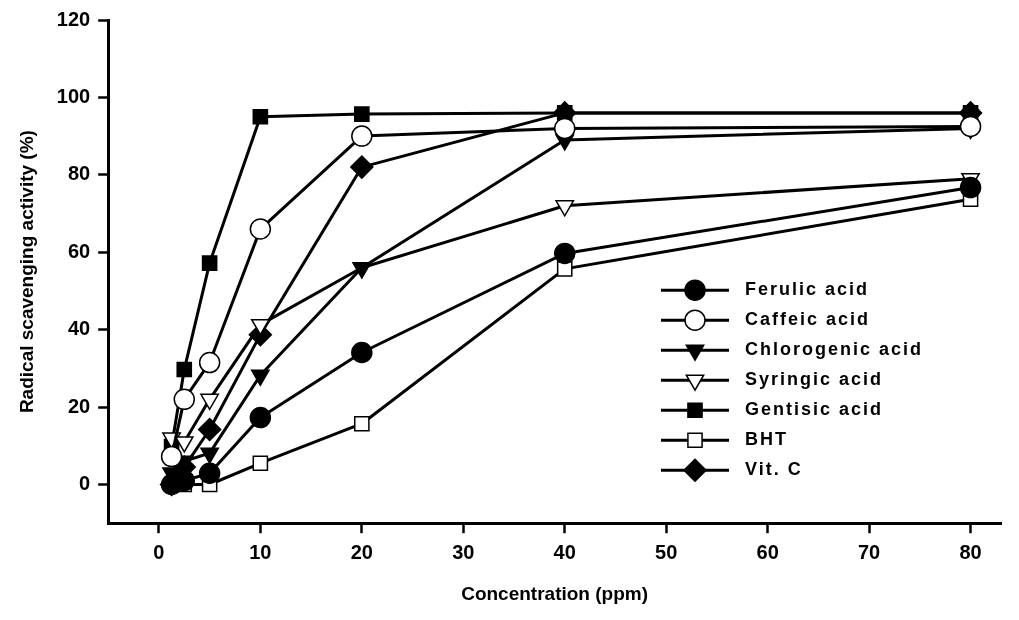 The width and height of the screenshot is (1019, 620). I want to click on y-tick-label: 100, so click(73, 95).